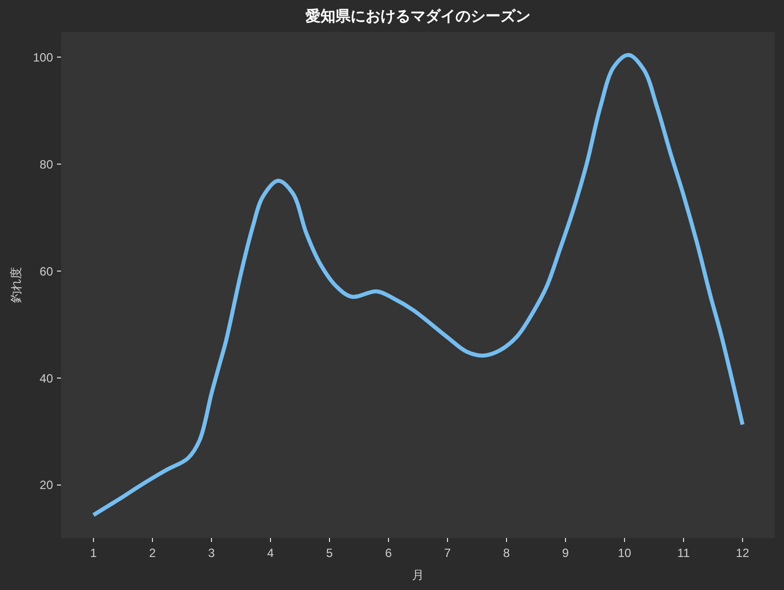 Image resolution: width=784 pixels, height=590 pixels. I want to click on x-tick-label: 4, so click(270, 553).